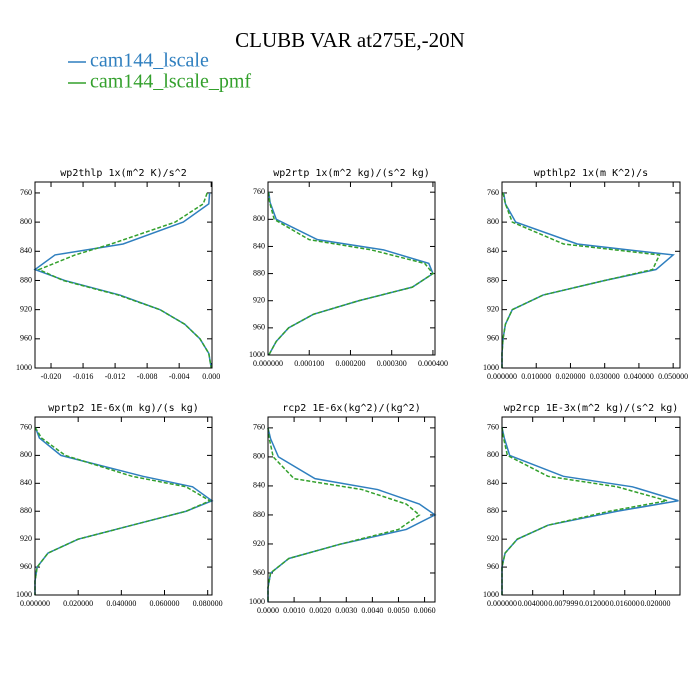 The height and width of the screenshot is (700, 700). Describe the element at coordinates (123, 408) in the screenshot. I see `panel-title: wprtp2 1E-6x(m kg)/(s kg)` at that location.